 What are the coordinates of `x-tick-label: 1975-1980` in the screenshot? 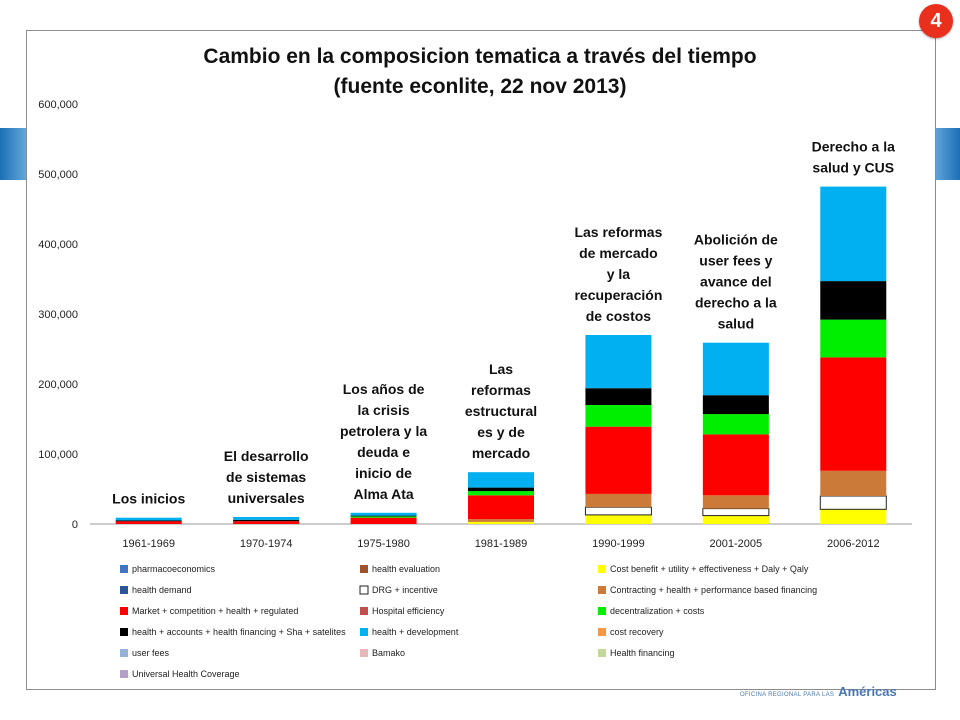 It's located at (383, 544).